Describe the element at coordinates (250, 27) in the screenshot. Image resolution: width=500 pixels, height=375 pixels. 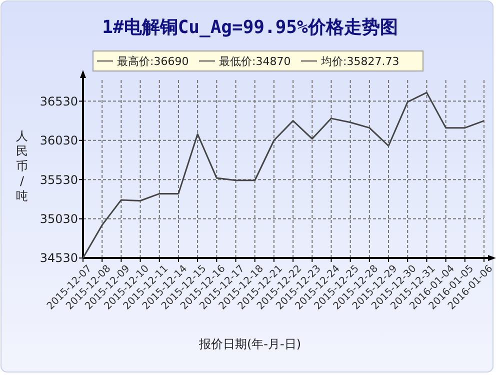
I see `chart-title: 1#电解铜Cu_Ag=99.95%价格走势图` at that location.